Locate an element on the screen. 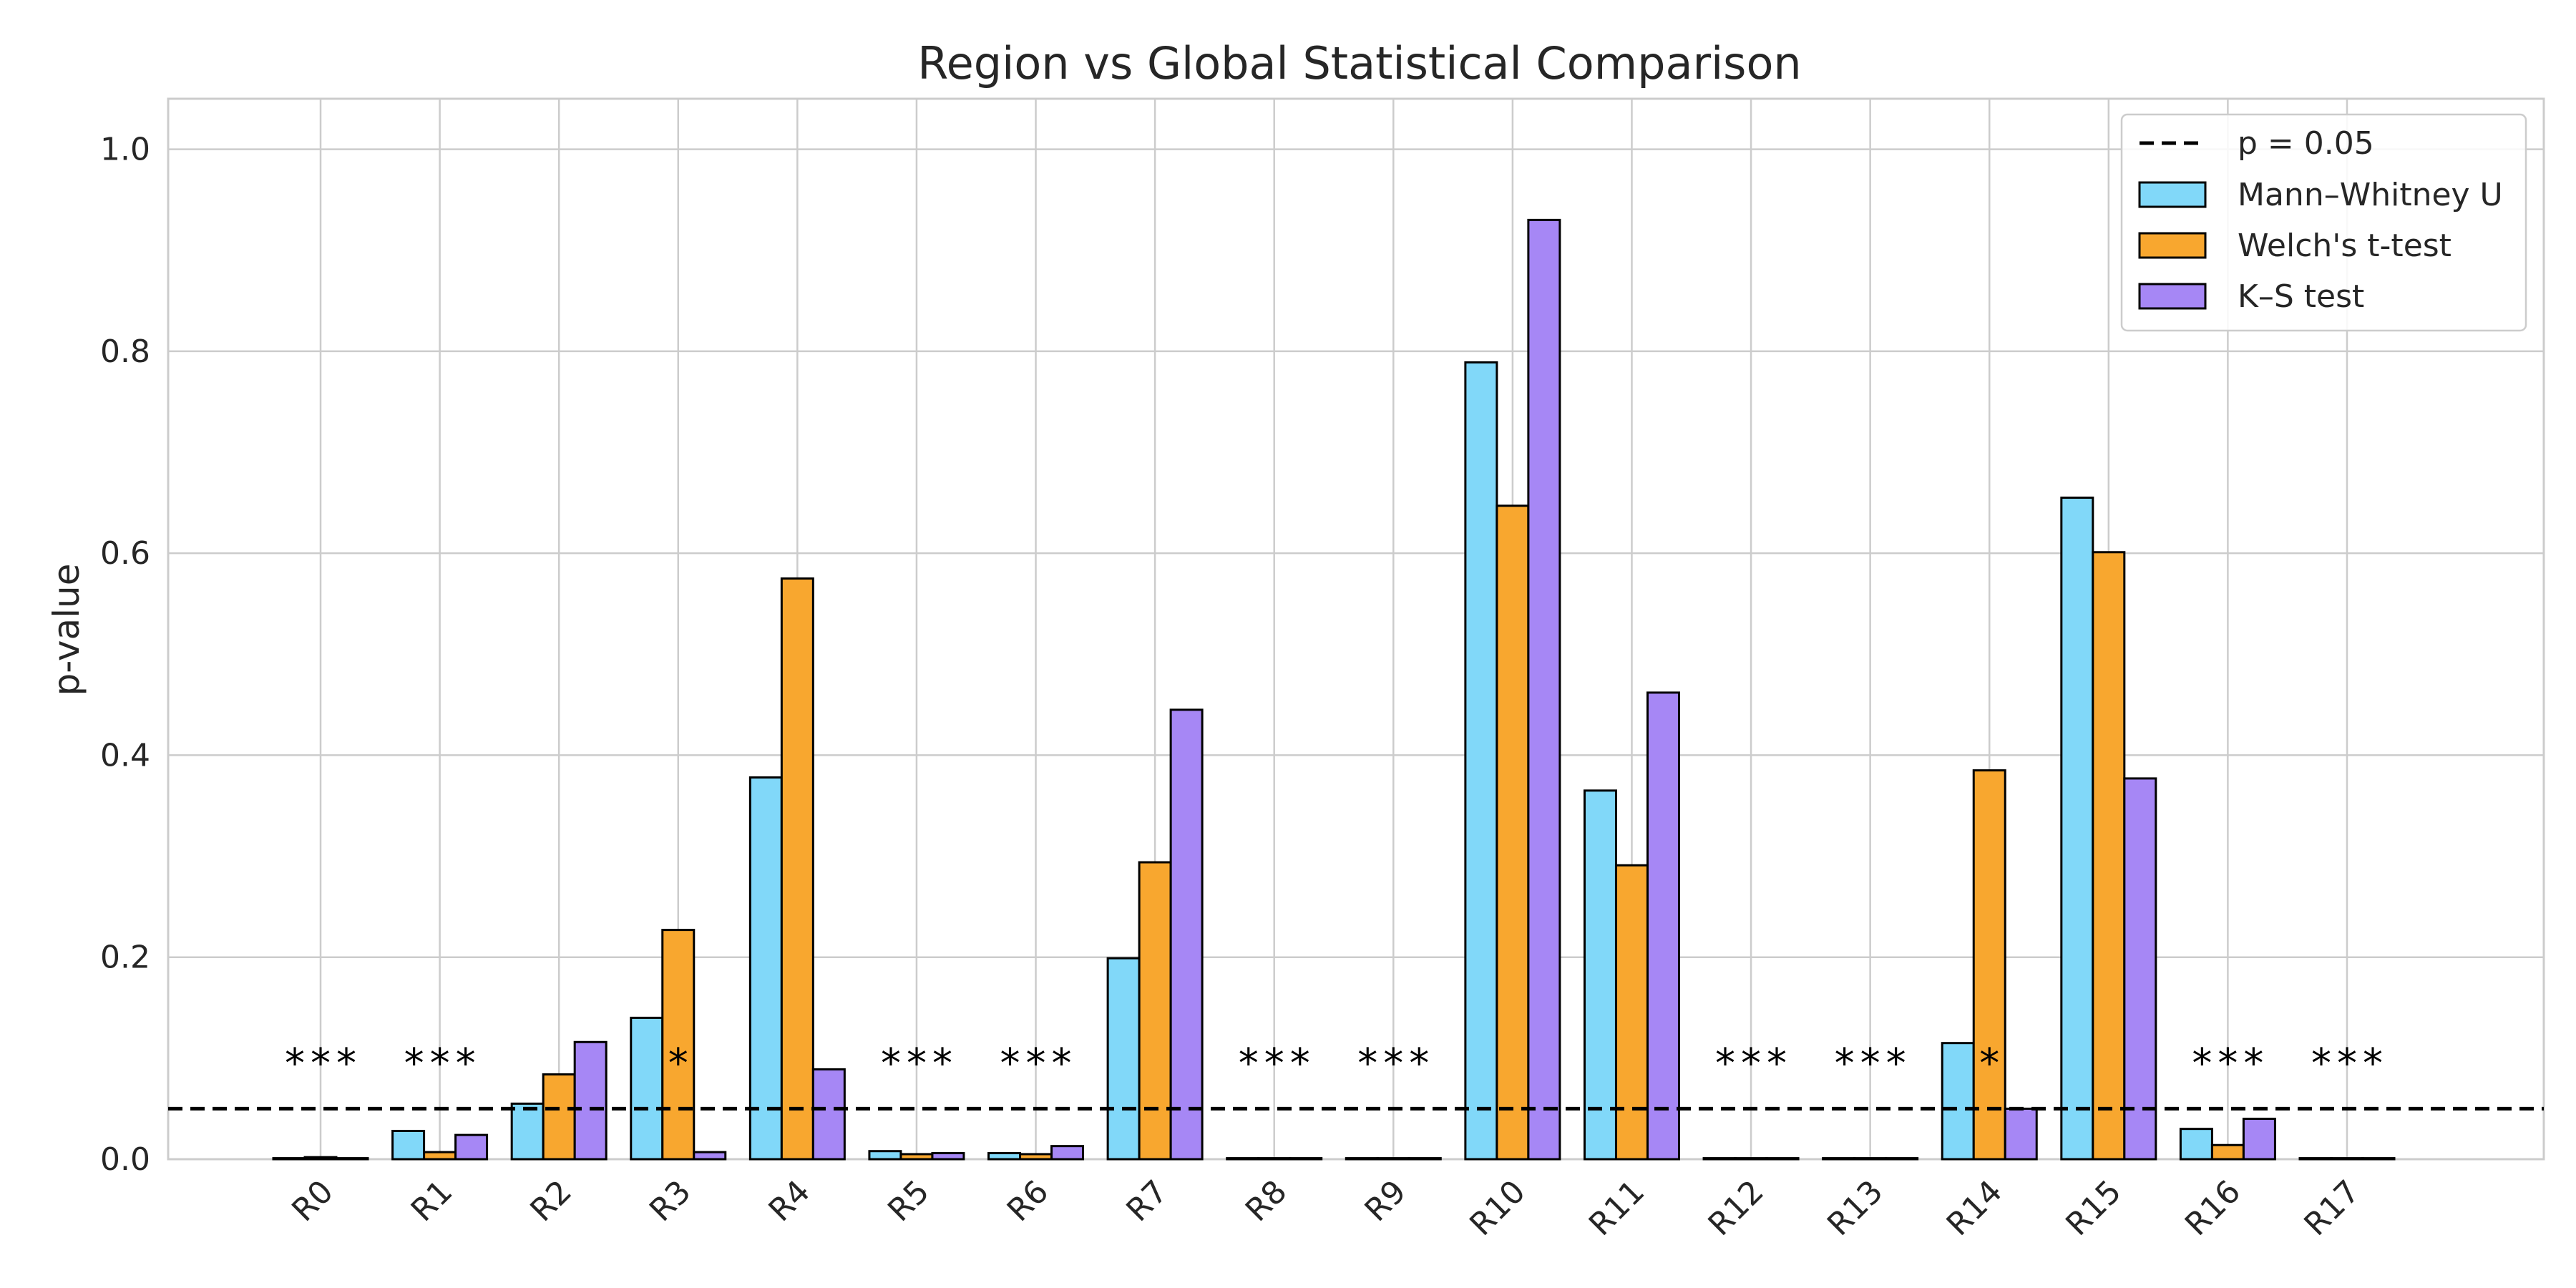 The height and width of the screenshot is (1288, 2576). y-tick-label: 1.0 is located at coordinates (125, 150).